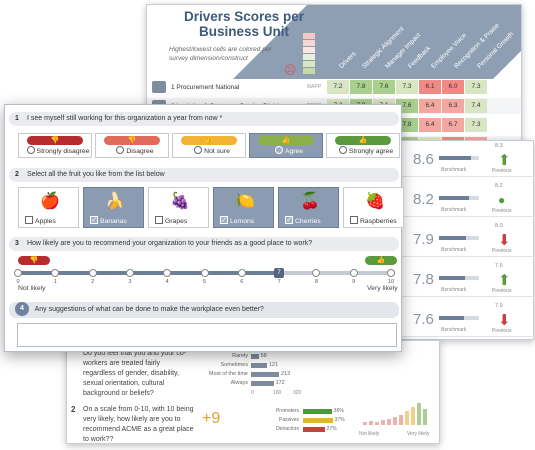 The image size is (535, 450). I want to click on agreement-option: 👎 Disagree, so click(132, 145).